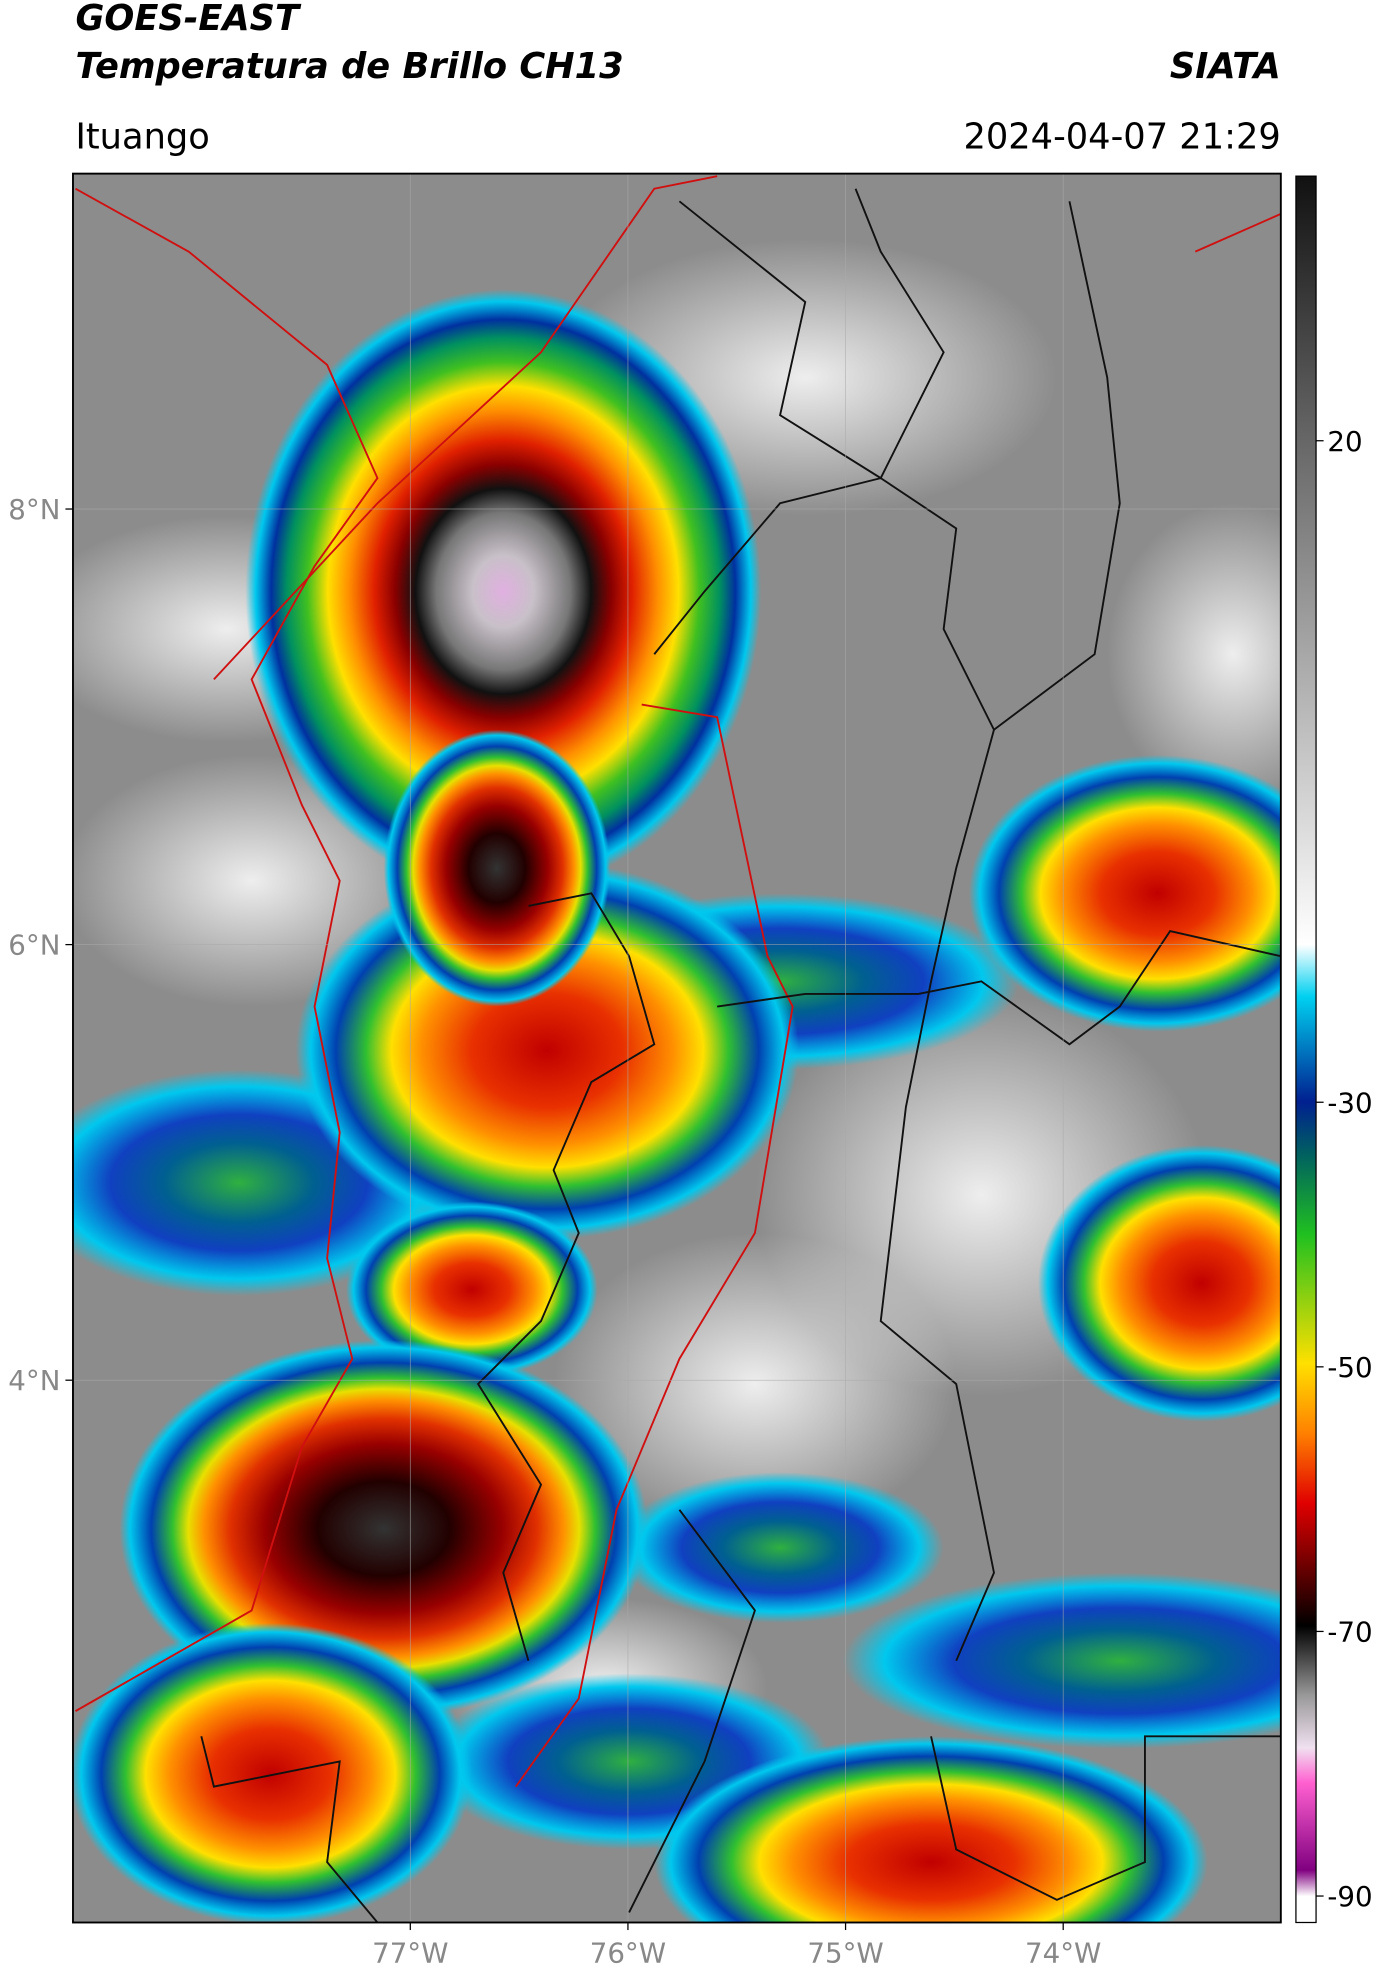 This screenshot has width=1384, height=1981. I want to click on satellite-title: GOES-EAST, so click(188, 19).